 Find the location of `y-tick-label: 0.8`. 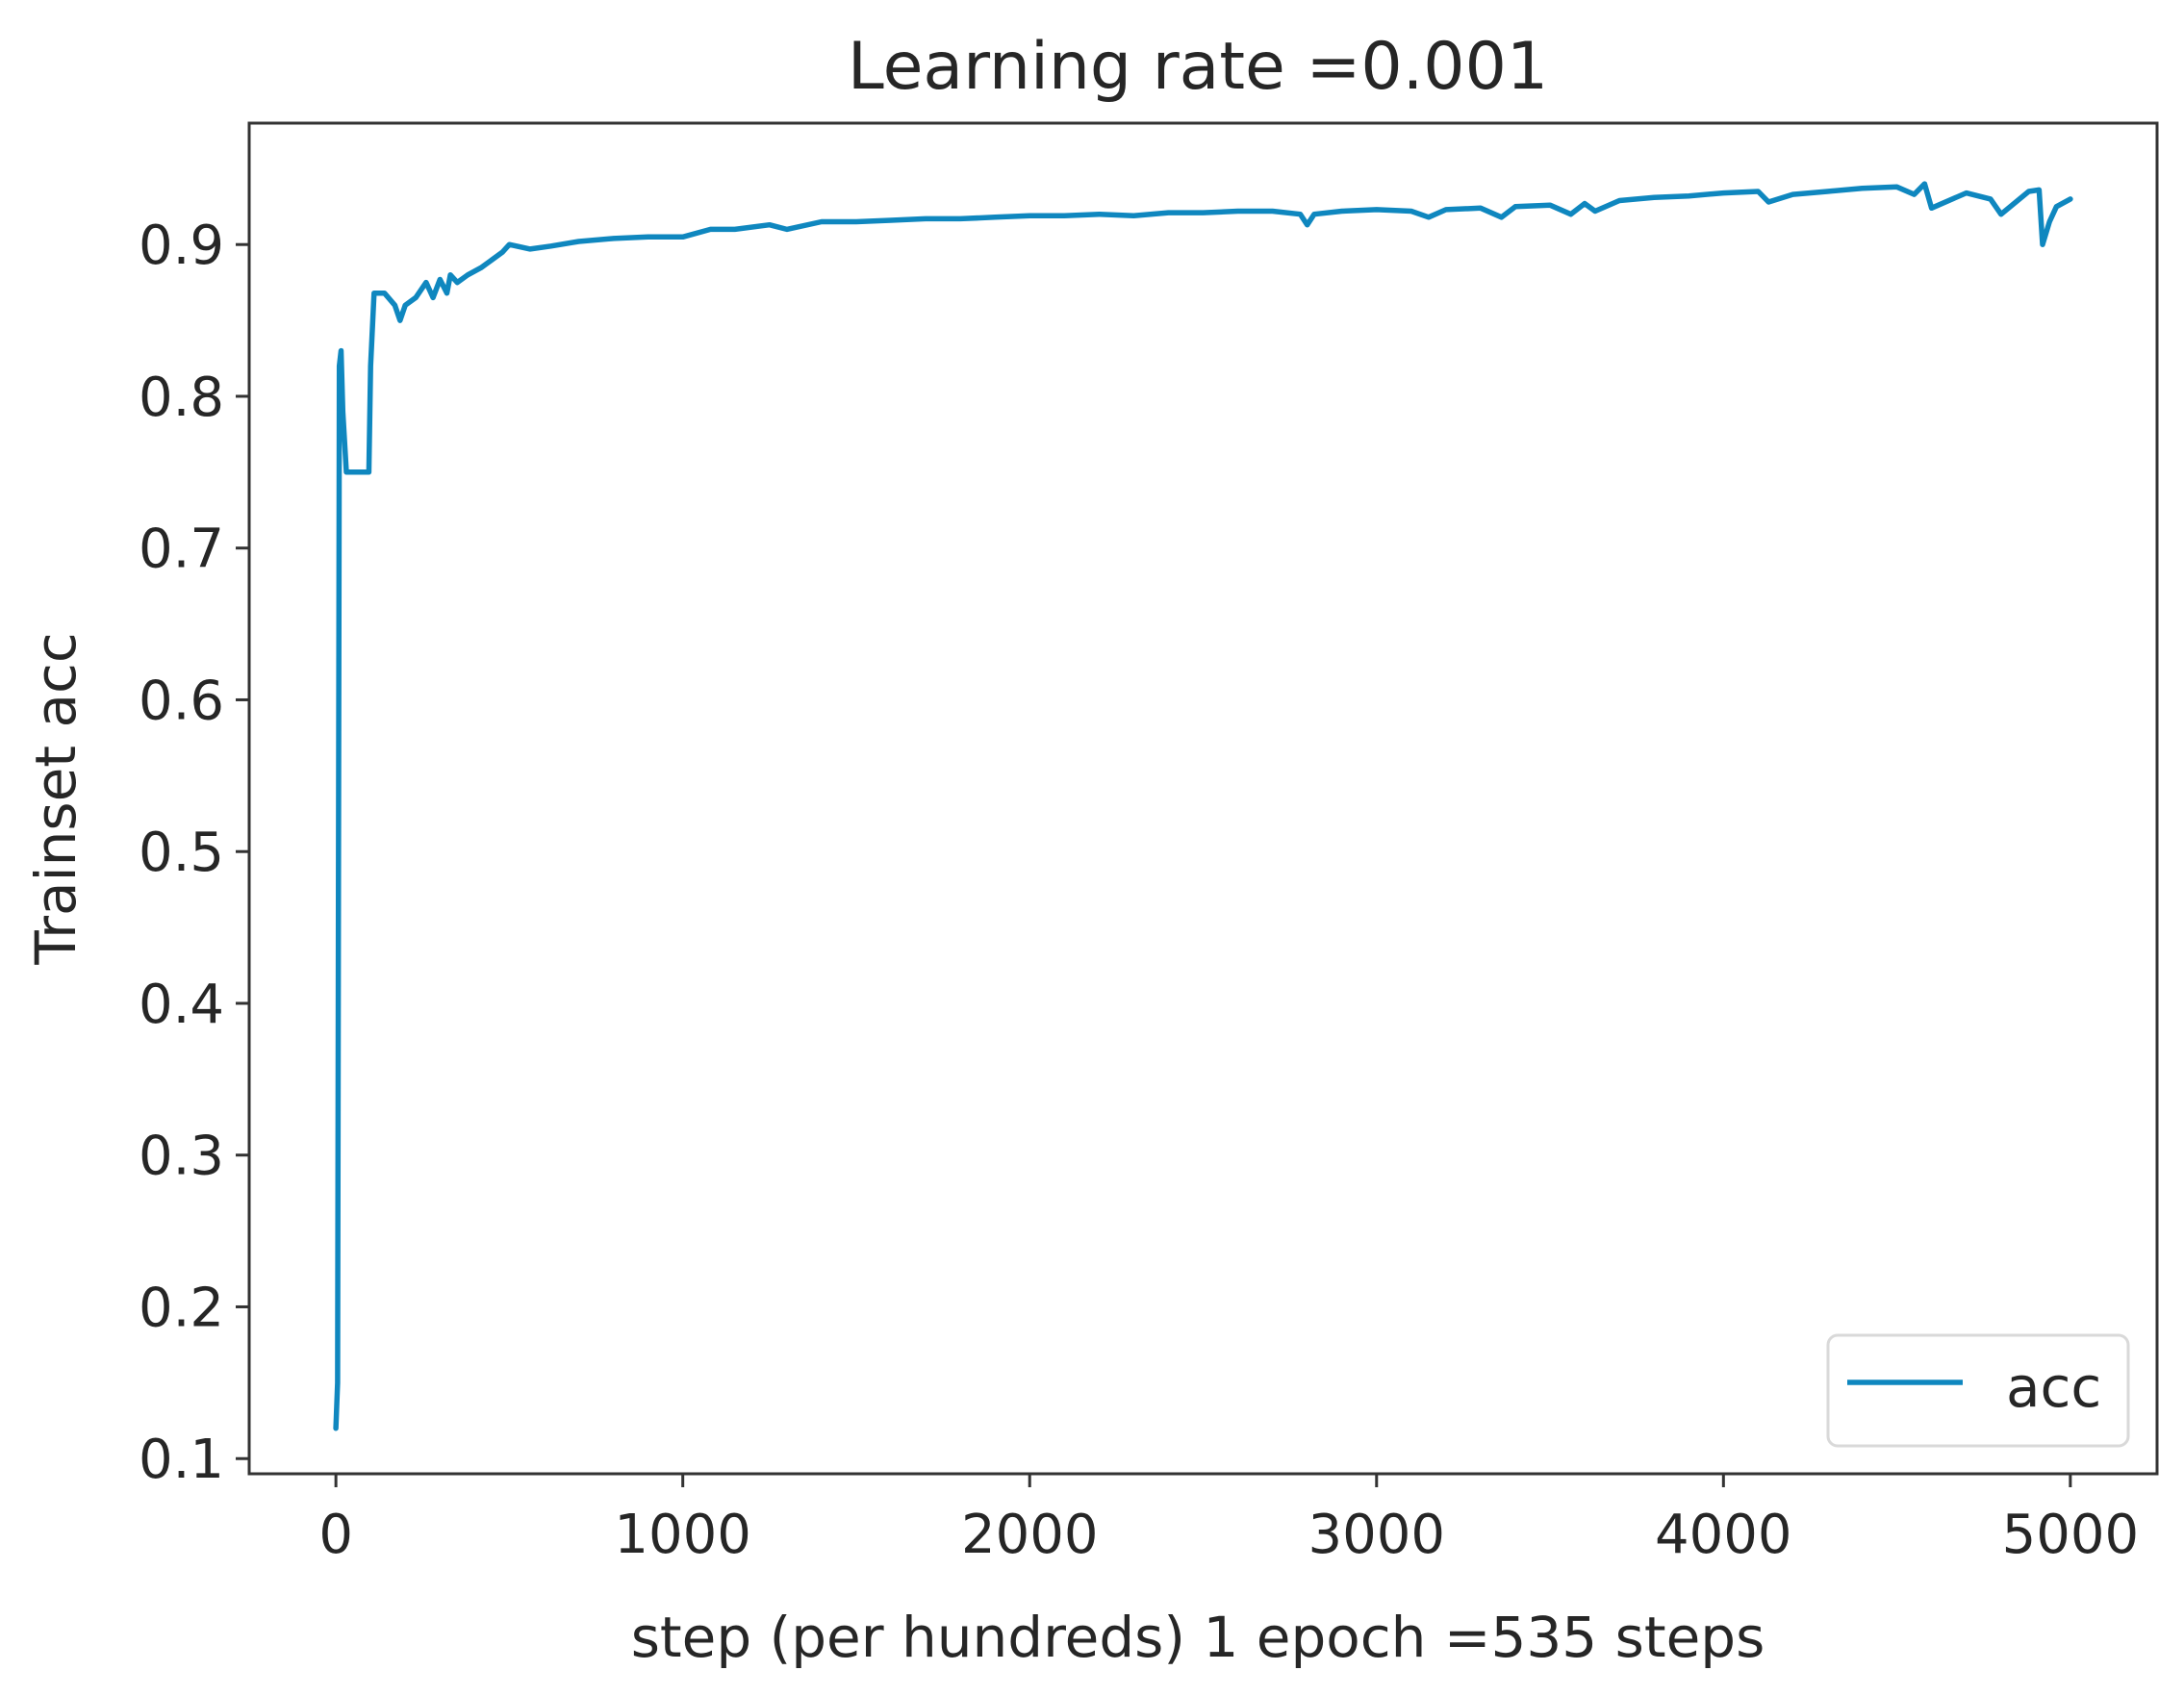

y-tick-label: 0.8 is located at coordinates (182, 398).